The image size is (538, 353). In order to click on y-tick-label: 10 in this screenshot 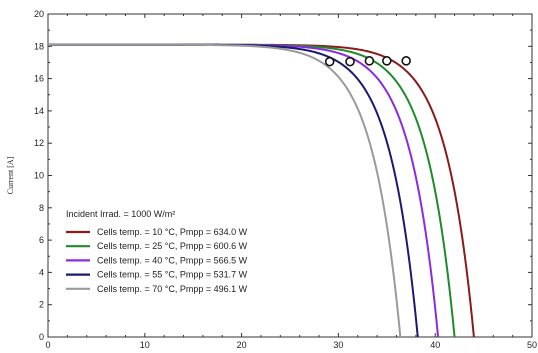, I will do `click(39, 176)`.